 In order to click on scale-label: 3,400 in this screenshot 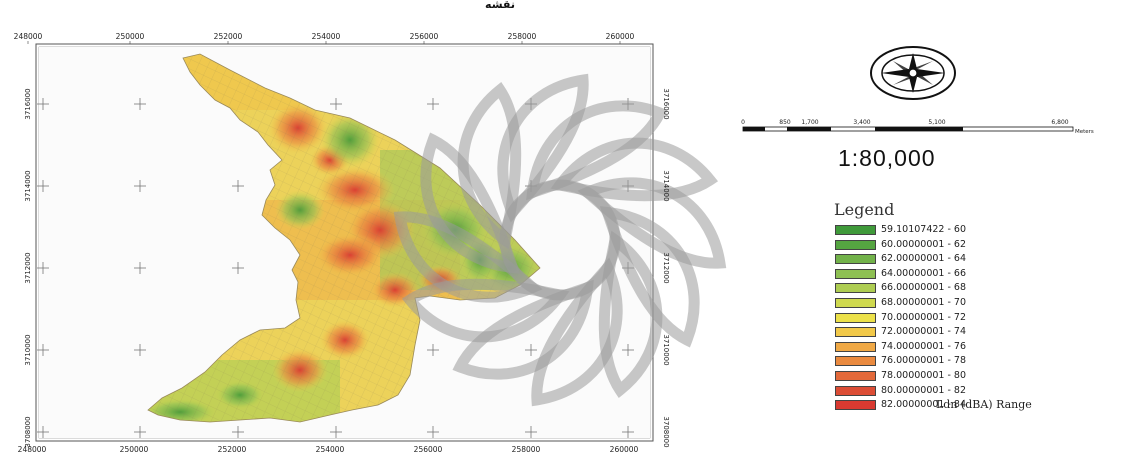, I will do `click(861, 122)`.